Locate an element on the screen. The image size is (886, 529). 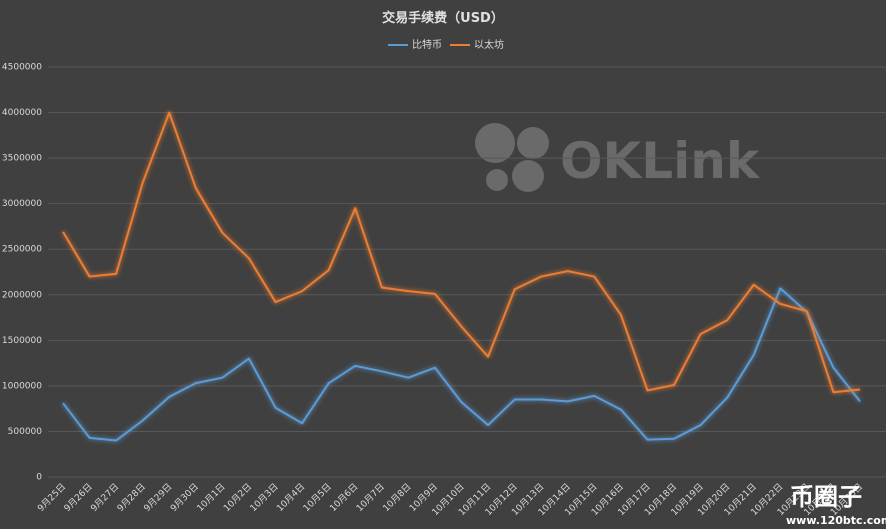
oklink-logo is located at coordinates (512, 157).